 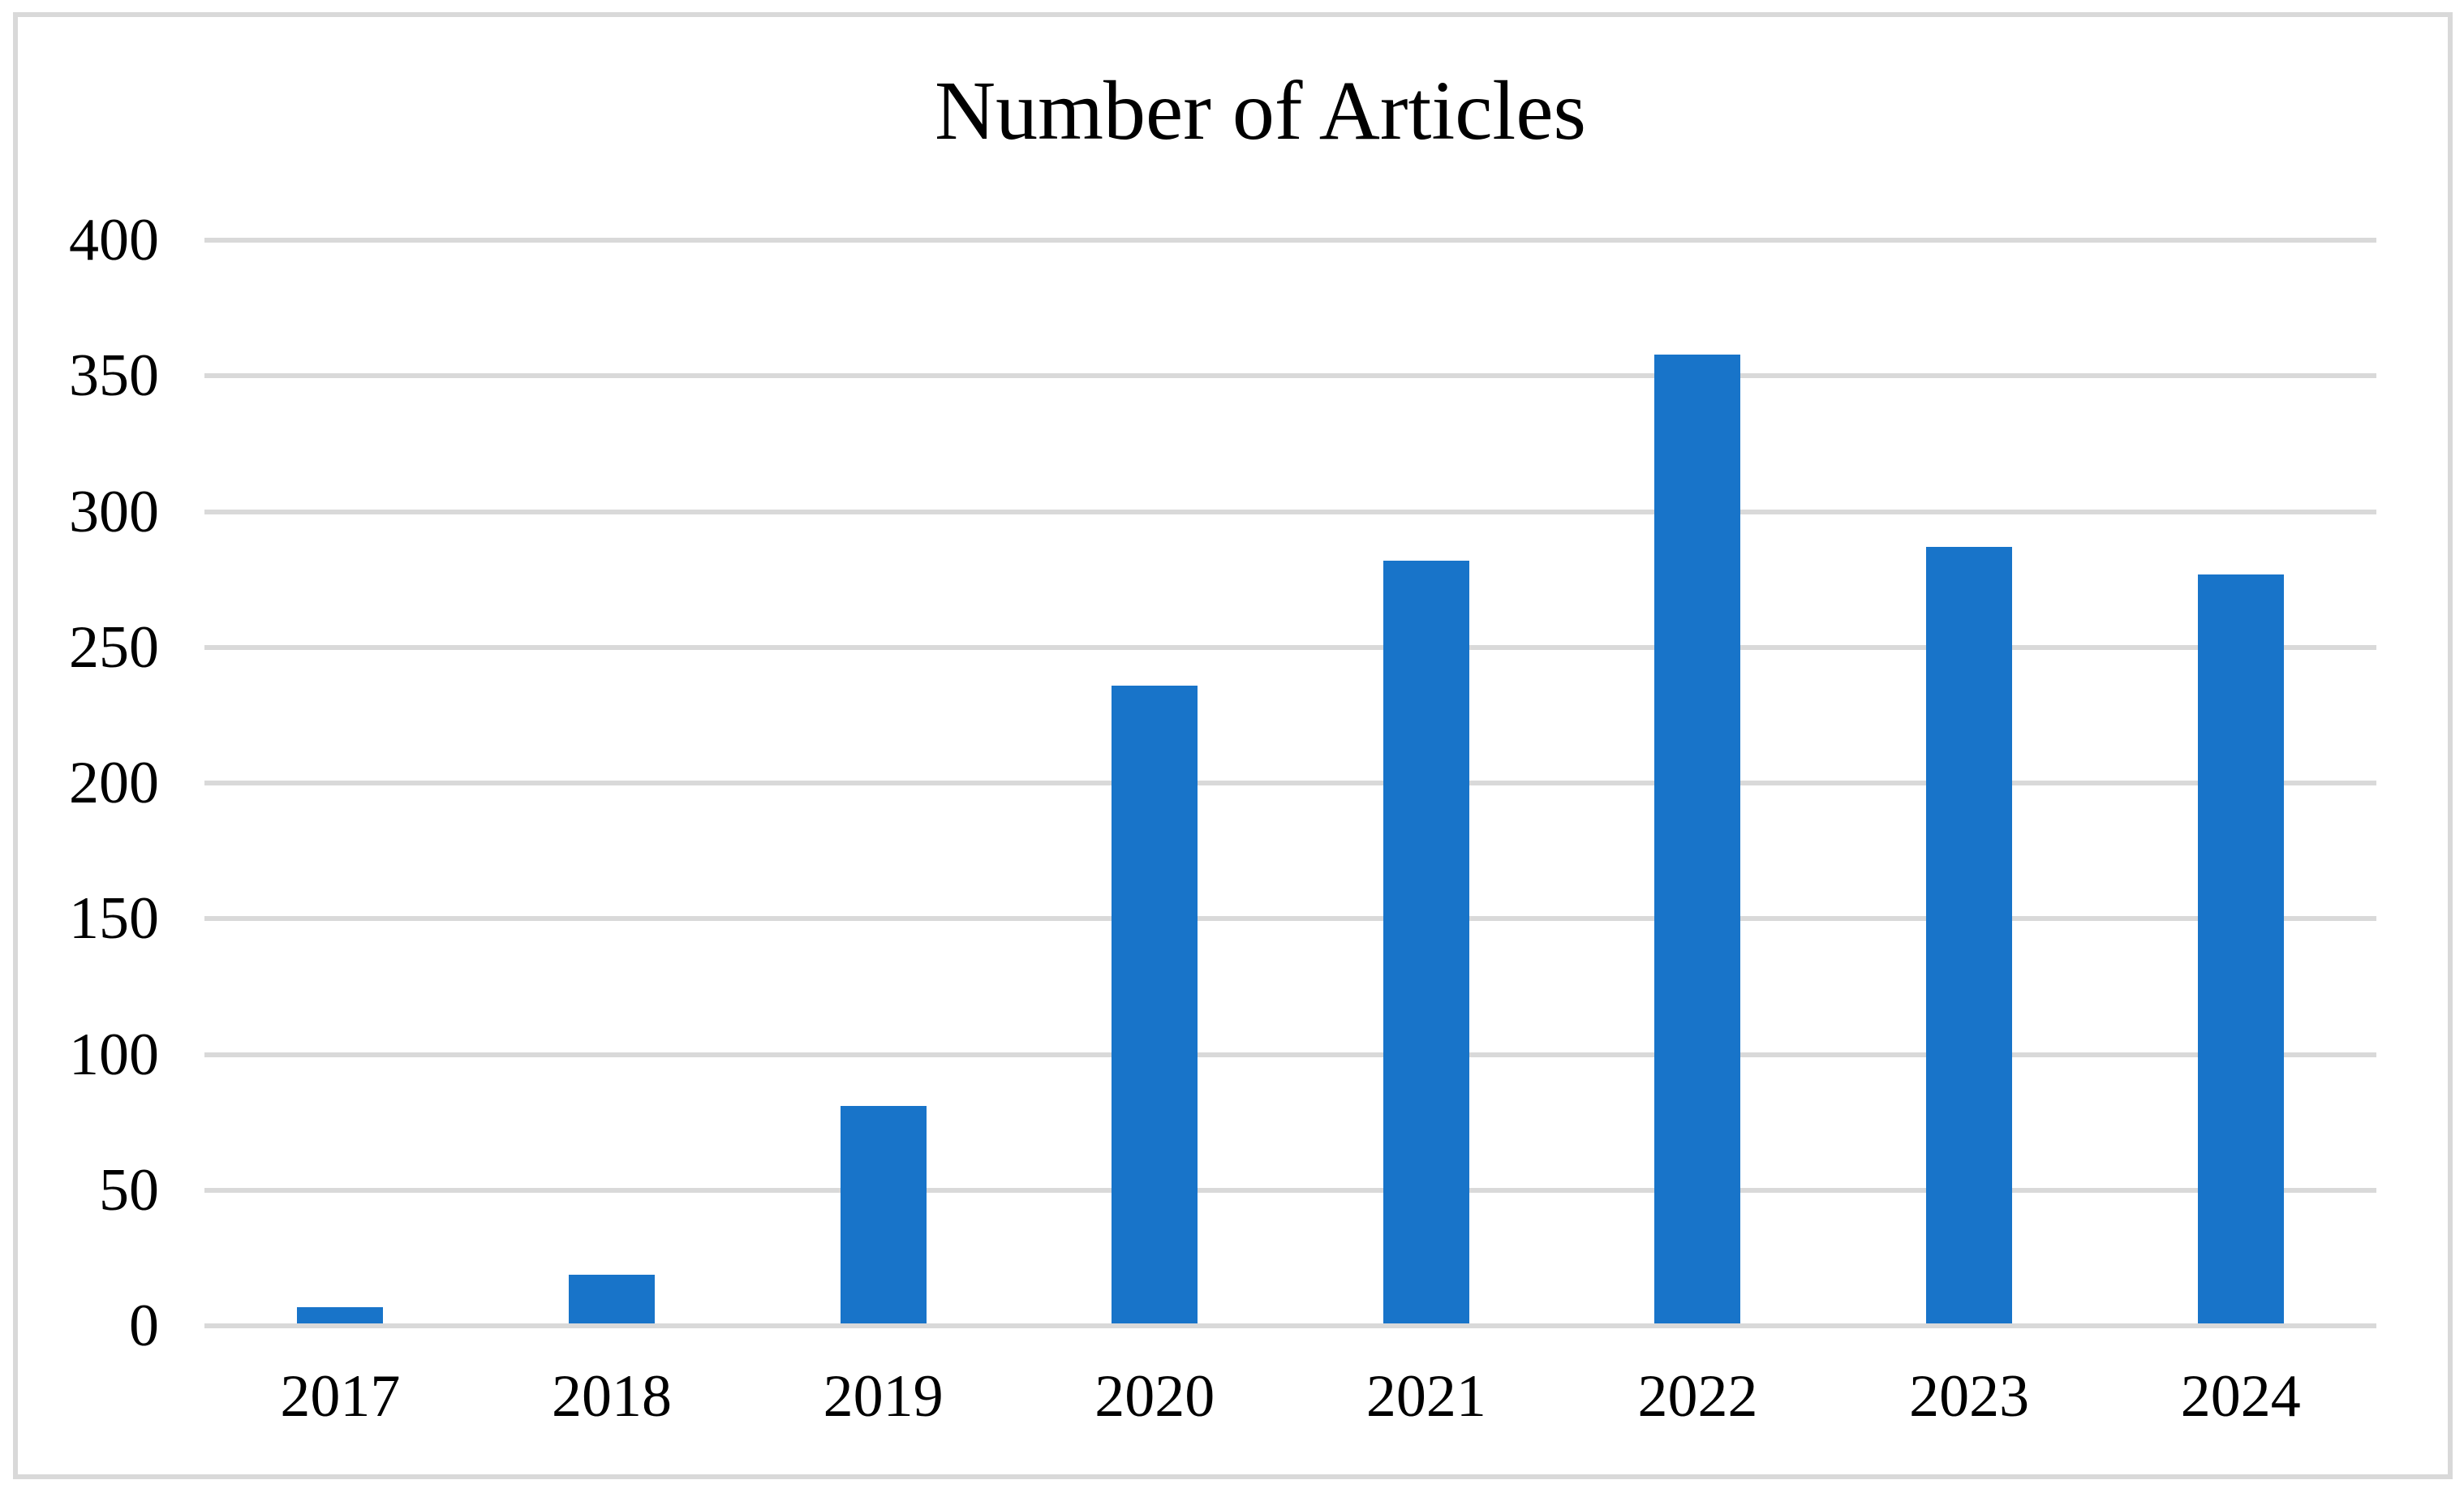 I want to click on y-axis-tick-label: 400, so click(x=114, y=240).